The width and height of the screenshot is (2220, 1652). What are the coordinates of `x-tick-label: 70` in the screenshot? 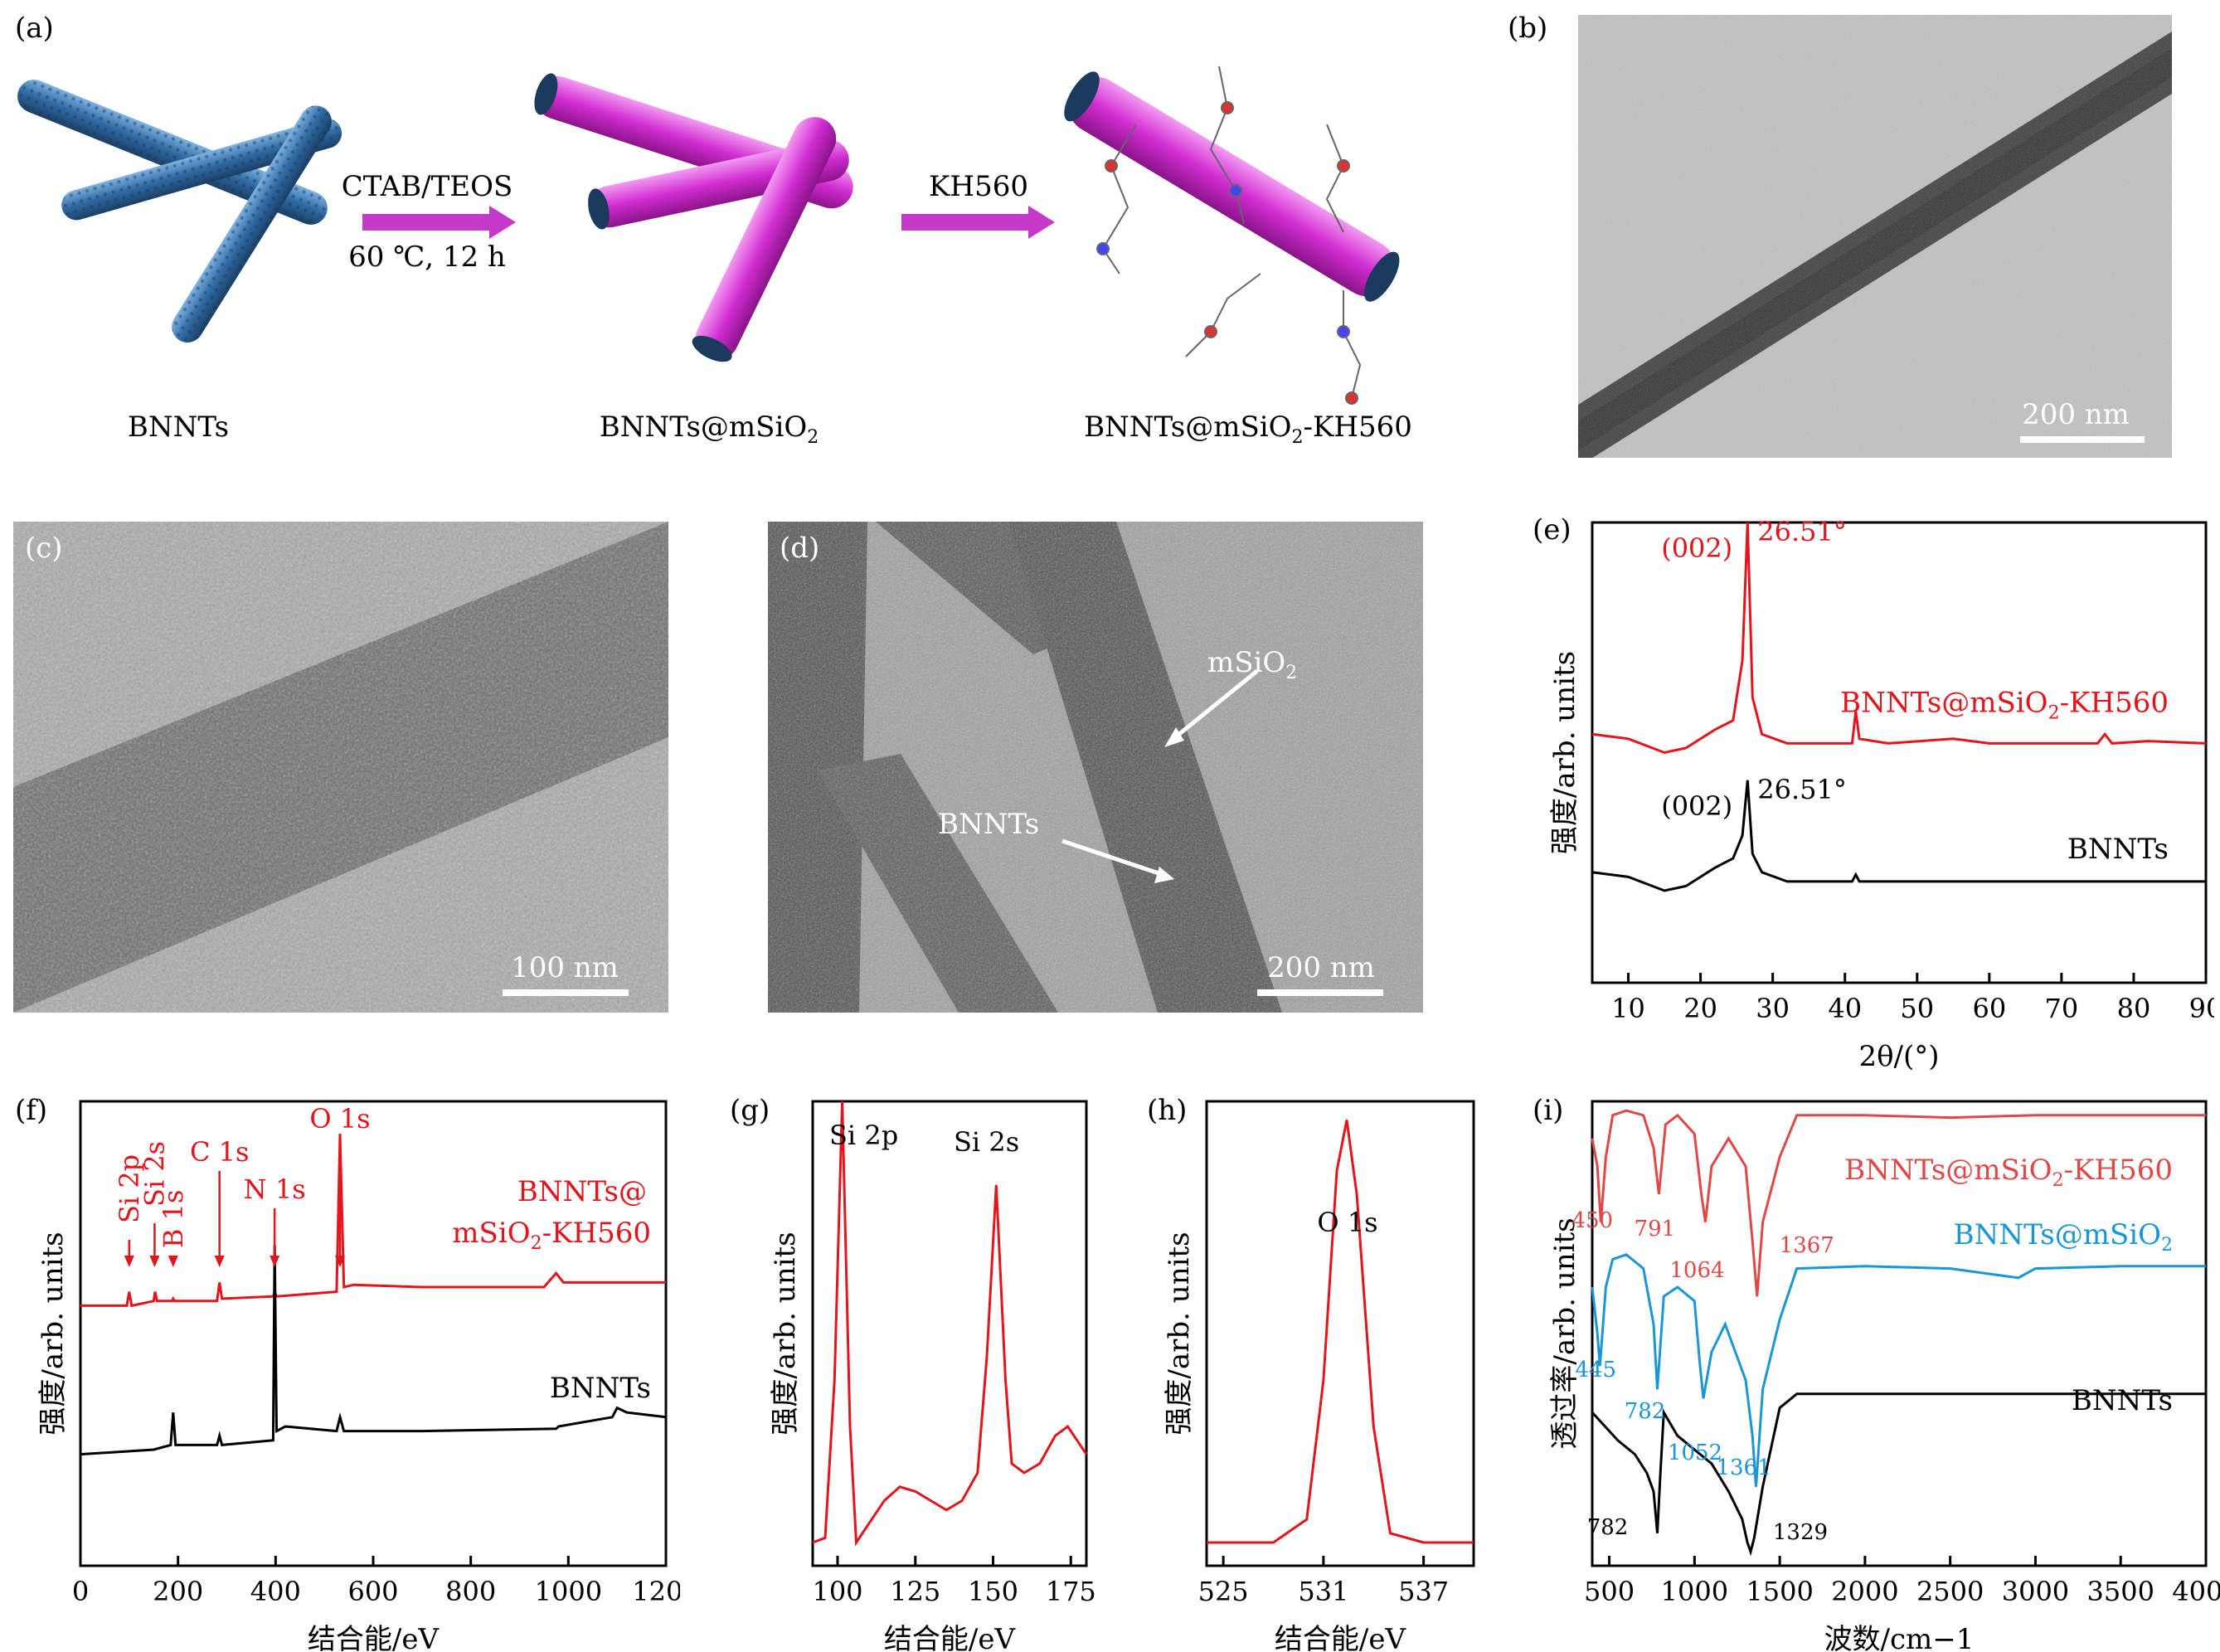 It's located at (2062, 1008).